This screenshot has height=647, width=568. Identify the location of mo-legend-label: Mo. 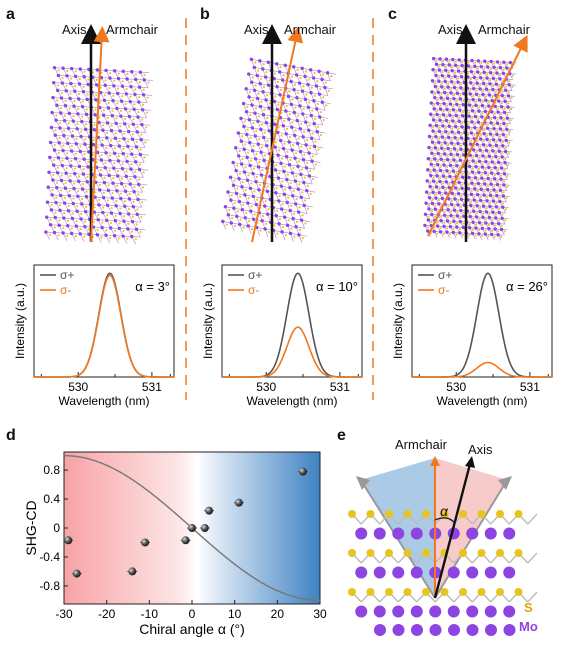
(528, 626).